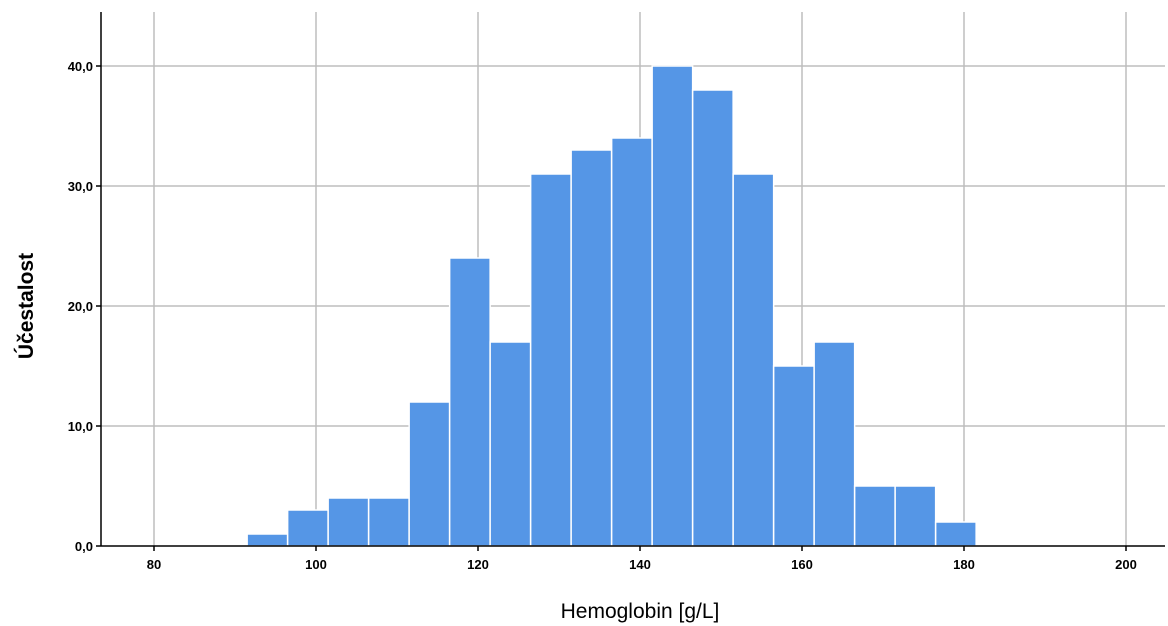 This screenshot has width=1168, height=626. I want to click on x-tick-label-140: 140, so click(640, 564).